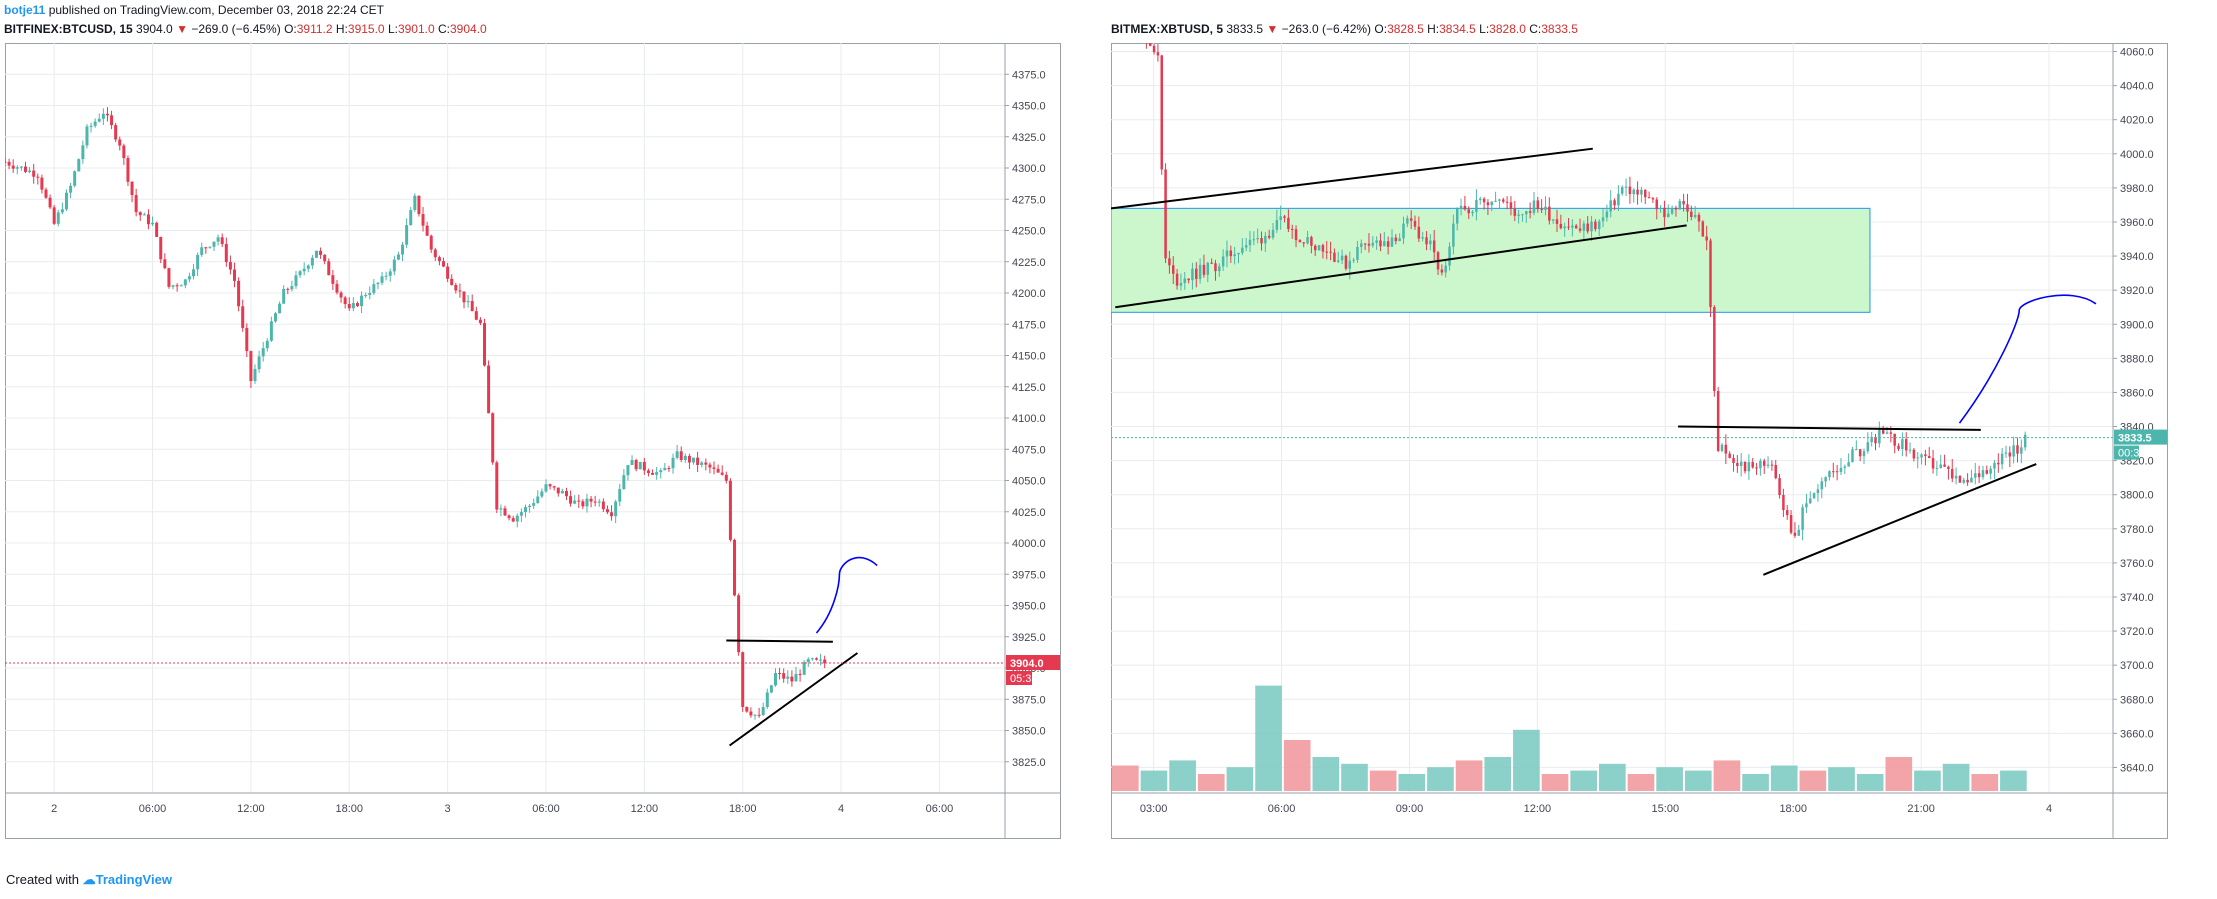 The image size is (2217, 899). What do you see at coordinates (89, 879) in the screenshot?
I see `tradingview-logo-icon: ☁` at bounding box center [89, 879].